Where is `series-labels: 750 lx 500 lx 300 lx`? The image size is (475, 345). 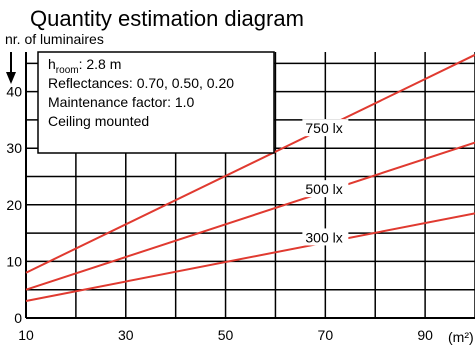 series-labels: 750 lx 500 lx 300 lx is located at coordinates (325, 182).